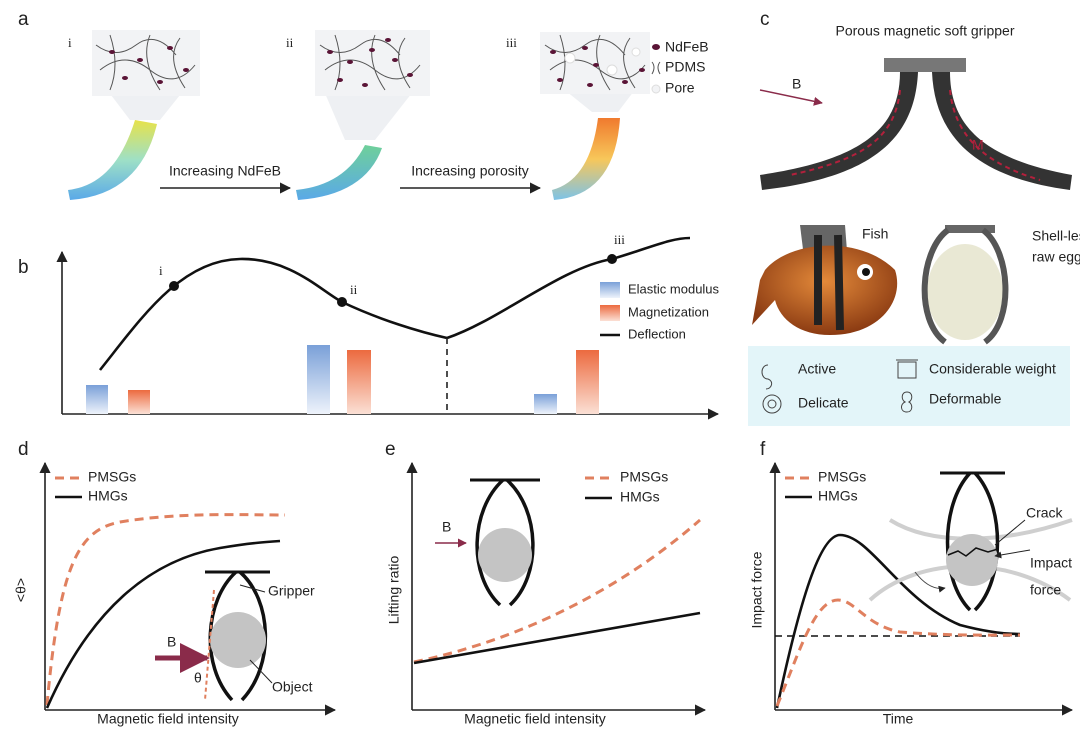  I want to click on axis-label: Impact force, so click(757, 589).